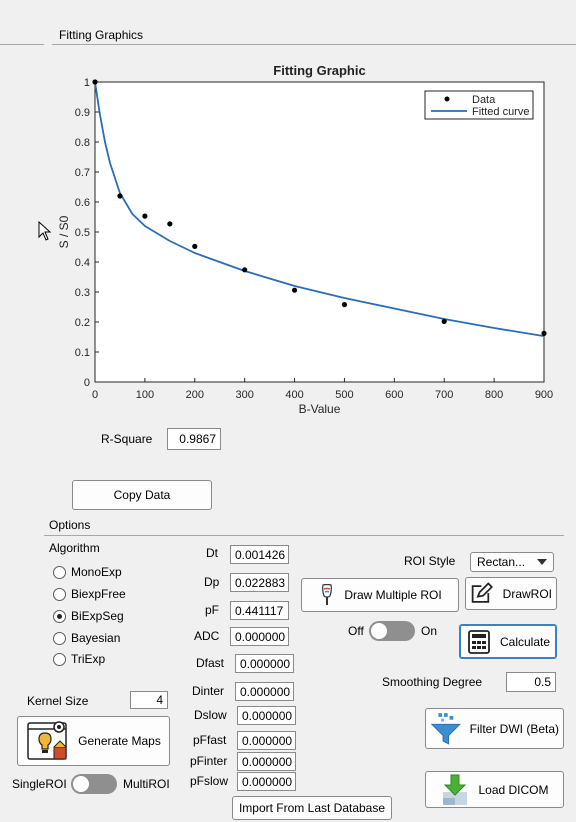  What do you see at coordinates (344, 395) in the screenshot?
I see `x-tick-label: 500` at bounding box center [344, 395].